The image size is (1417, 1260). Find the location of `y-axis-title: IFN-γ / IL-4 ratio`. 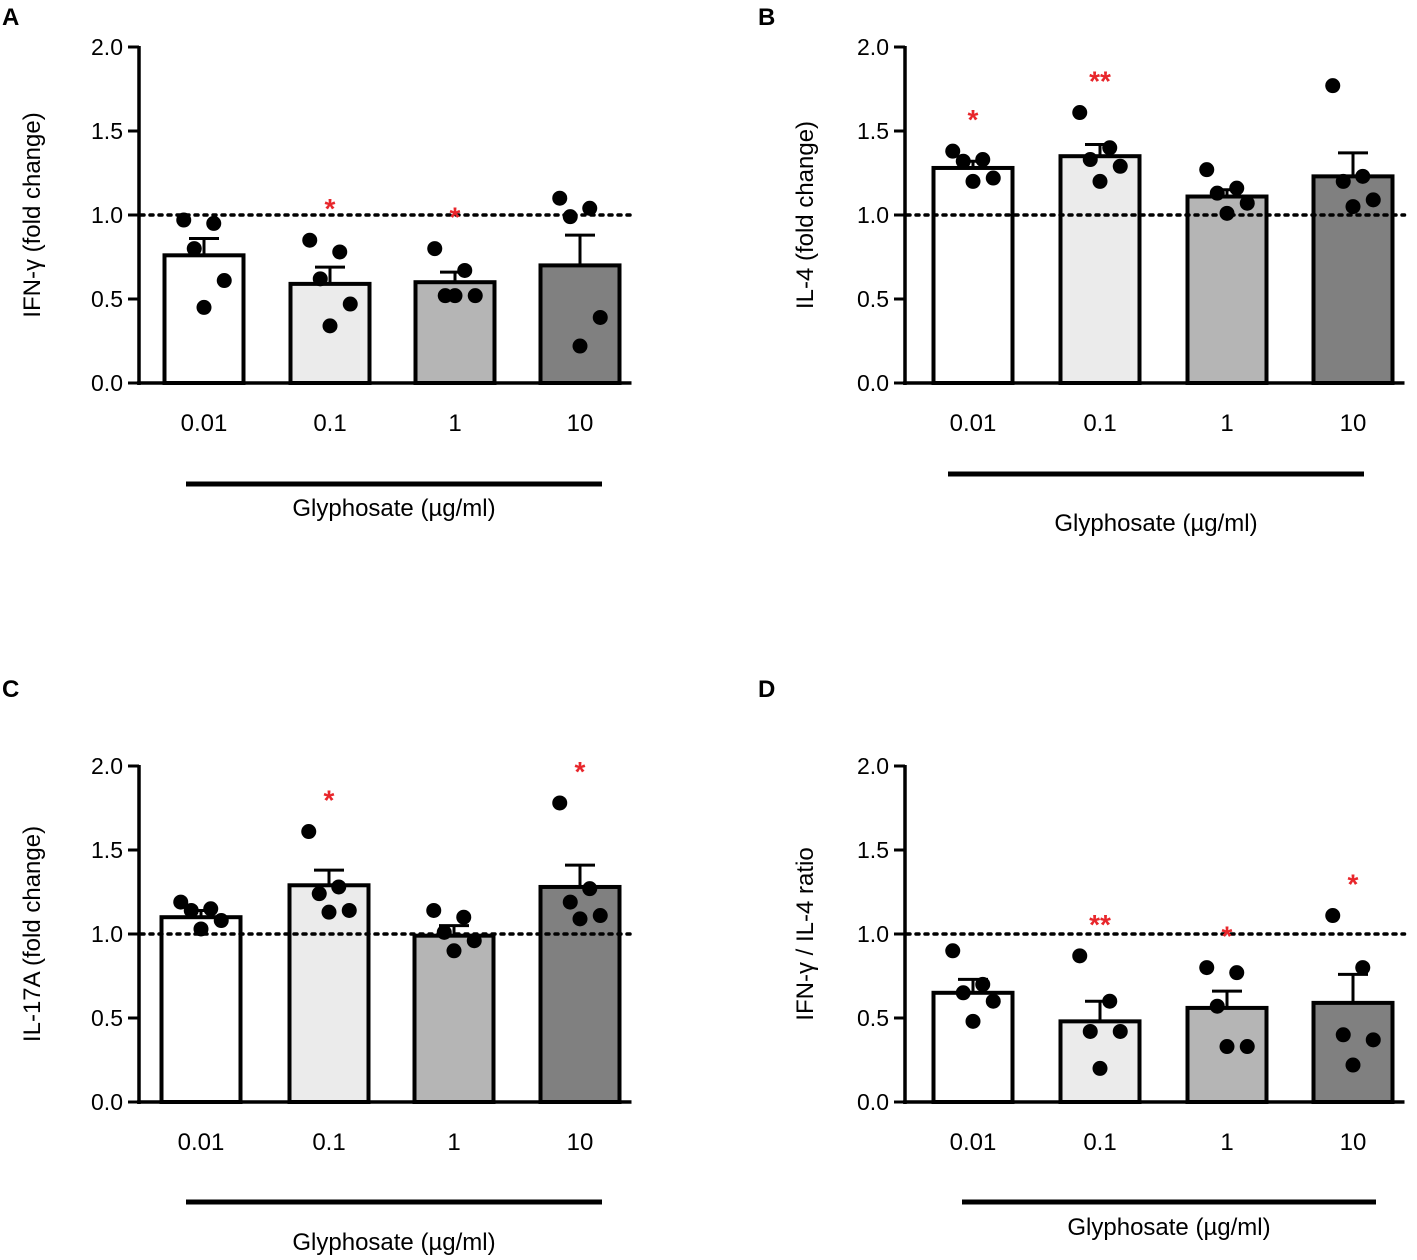

y-axis-title: IFN-γ / IL-4 ratio is located at coordinates (805, 933).